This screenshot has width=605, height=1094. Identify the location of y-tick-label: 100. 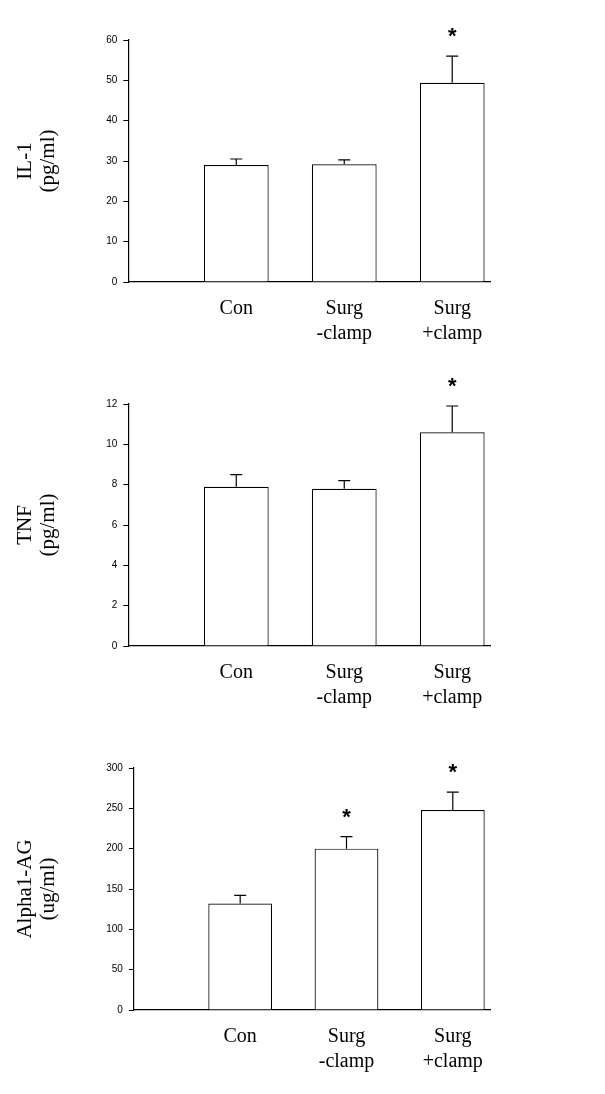
(115, 929).